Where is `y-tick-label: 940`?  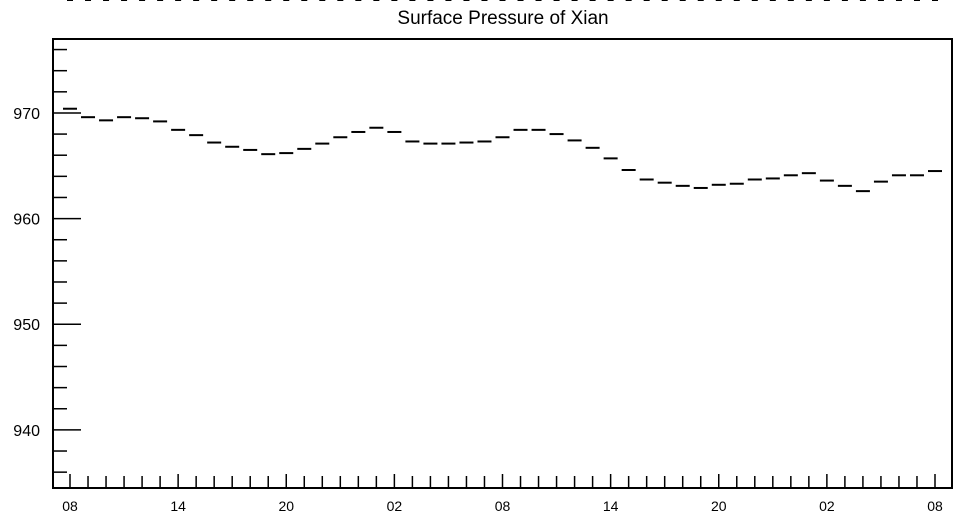
y-tick-label: 940 is located at coordinates (26, 431).